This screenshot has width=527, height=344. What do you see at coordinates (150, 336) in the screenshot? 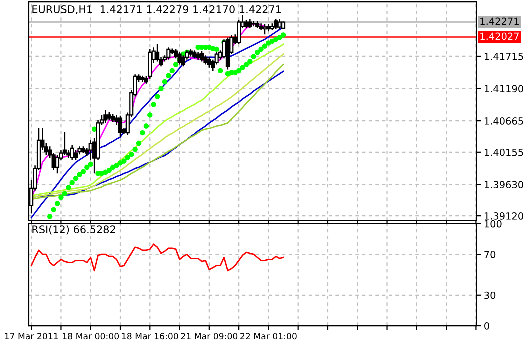
I see `x-tick-label: 18 Mar 16:00` at bounding box center [150, 336].